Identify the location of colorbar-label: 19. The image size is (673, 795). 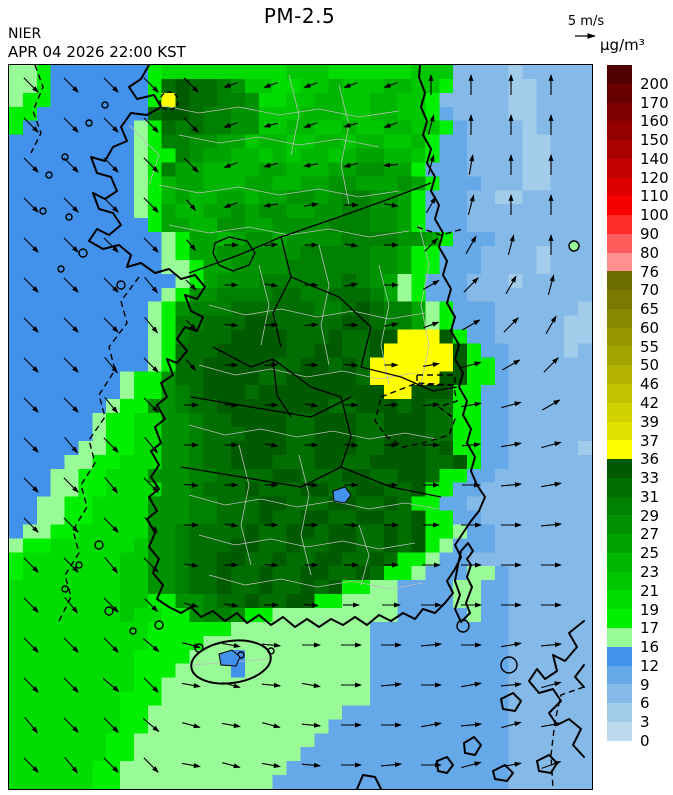
(650, 609).